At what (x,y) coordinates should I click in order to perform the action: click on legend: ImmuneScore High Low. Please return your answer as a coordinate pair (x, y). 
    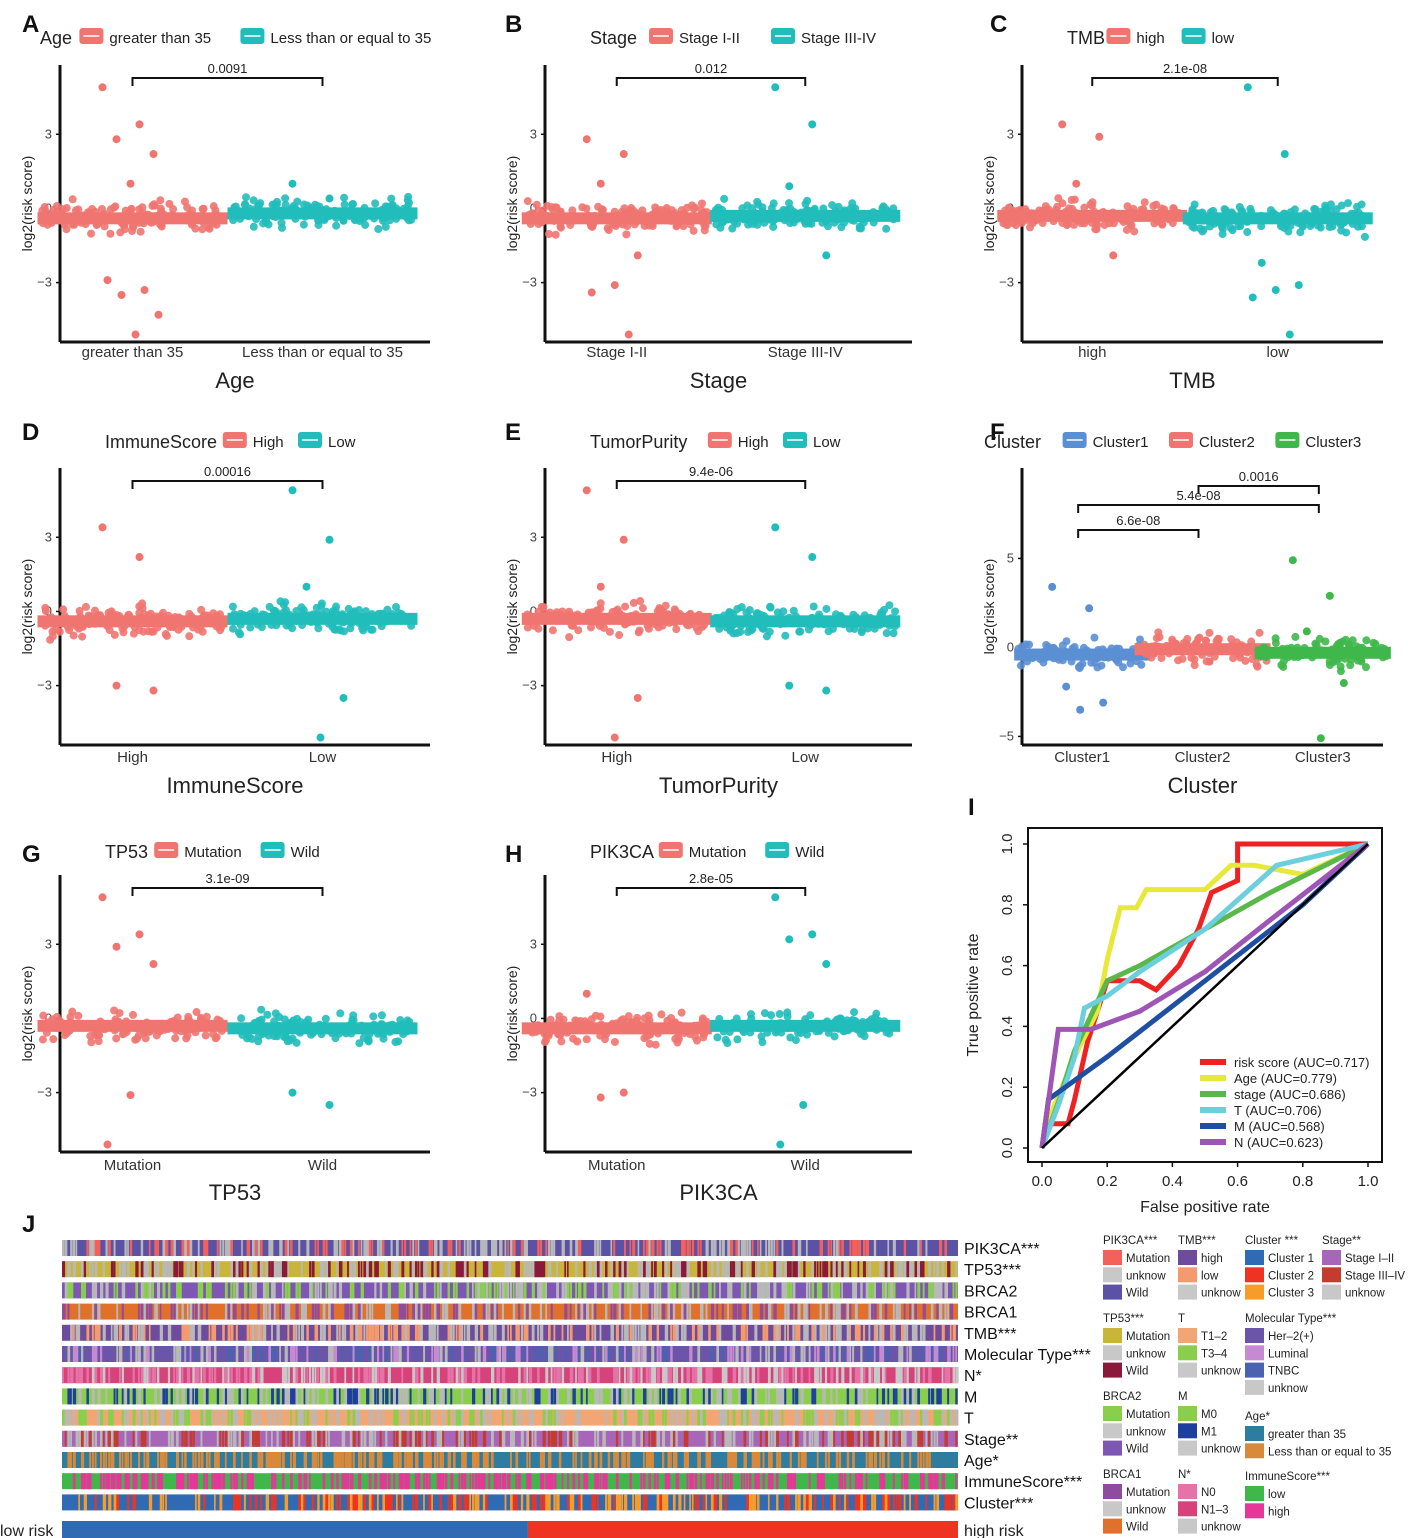
    Looking at the image, I should click on (230, 442).